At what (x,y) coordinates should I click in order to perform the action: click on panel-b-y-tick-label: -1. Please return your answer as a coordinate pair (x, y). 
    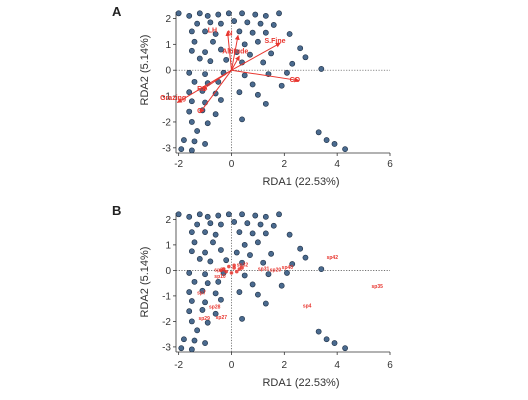
    Looking at the image, I should click on (166, 296).